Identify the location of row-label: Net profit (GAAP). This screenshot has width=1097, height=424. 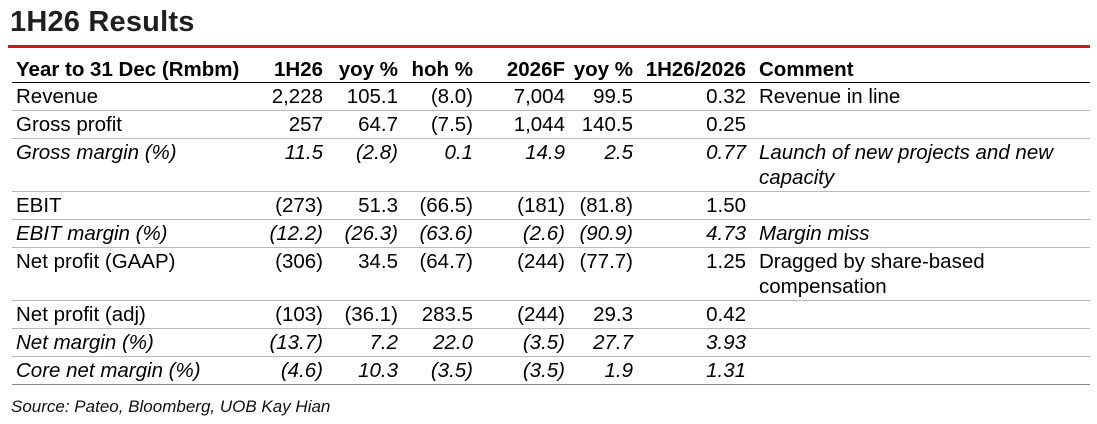
(132, 274).